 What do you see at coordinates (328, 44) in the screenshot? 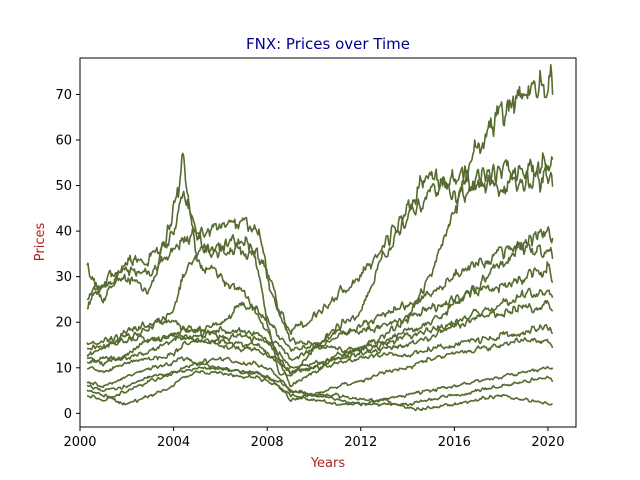
I see `chart-title: FNX: Prices over Time` at bounding box center [328, 44].